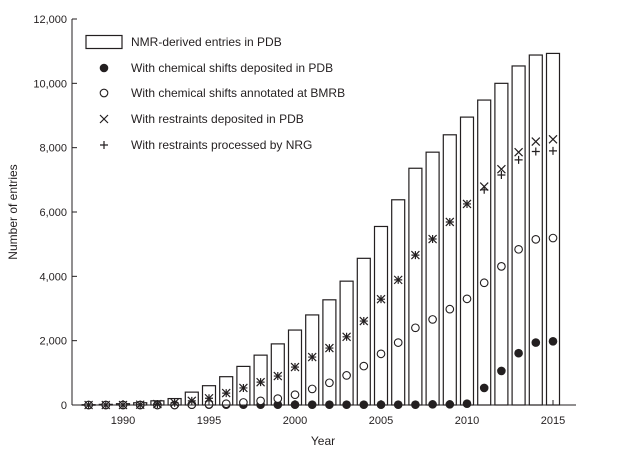 This screenshot has width=630, height=451. What do you see at coordinates (50, 20) in the screenshot?
I see `y-tick-label: 12,000` at bounding box center [50, 20].